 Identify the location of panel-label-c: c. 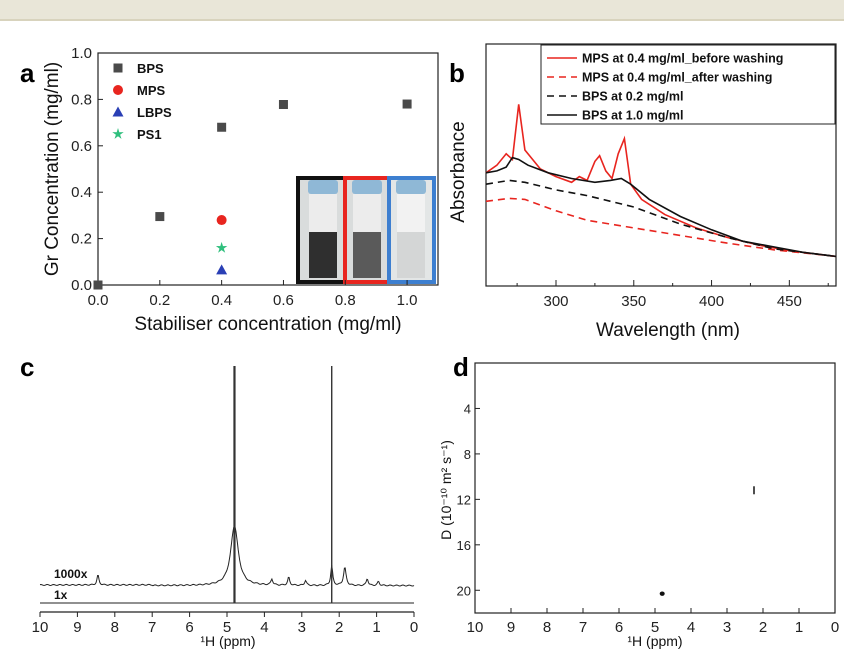
(27, 367).